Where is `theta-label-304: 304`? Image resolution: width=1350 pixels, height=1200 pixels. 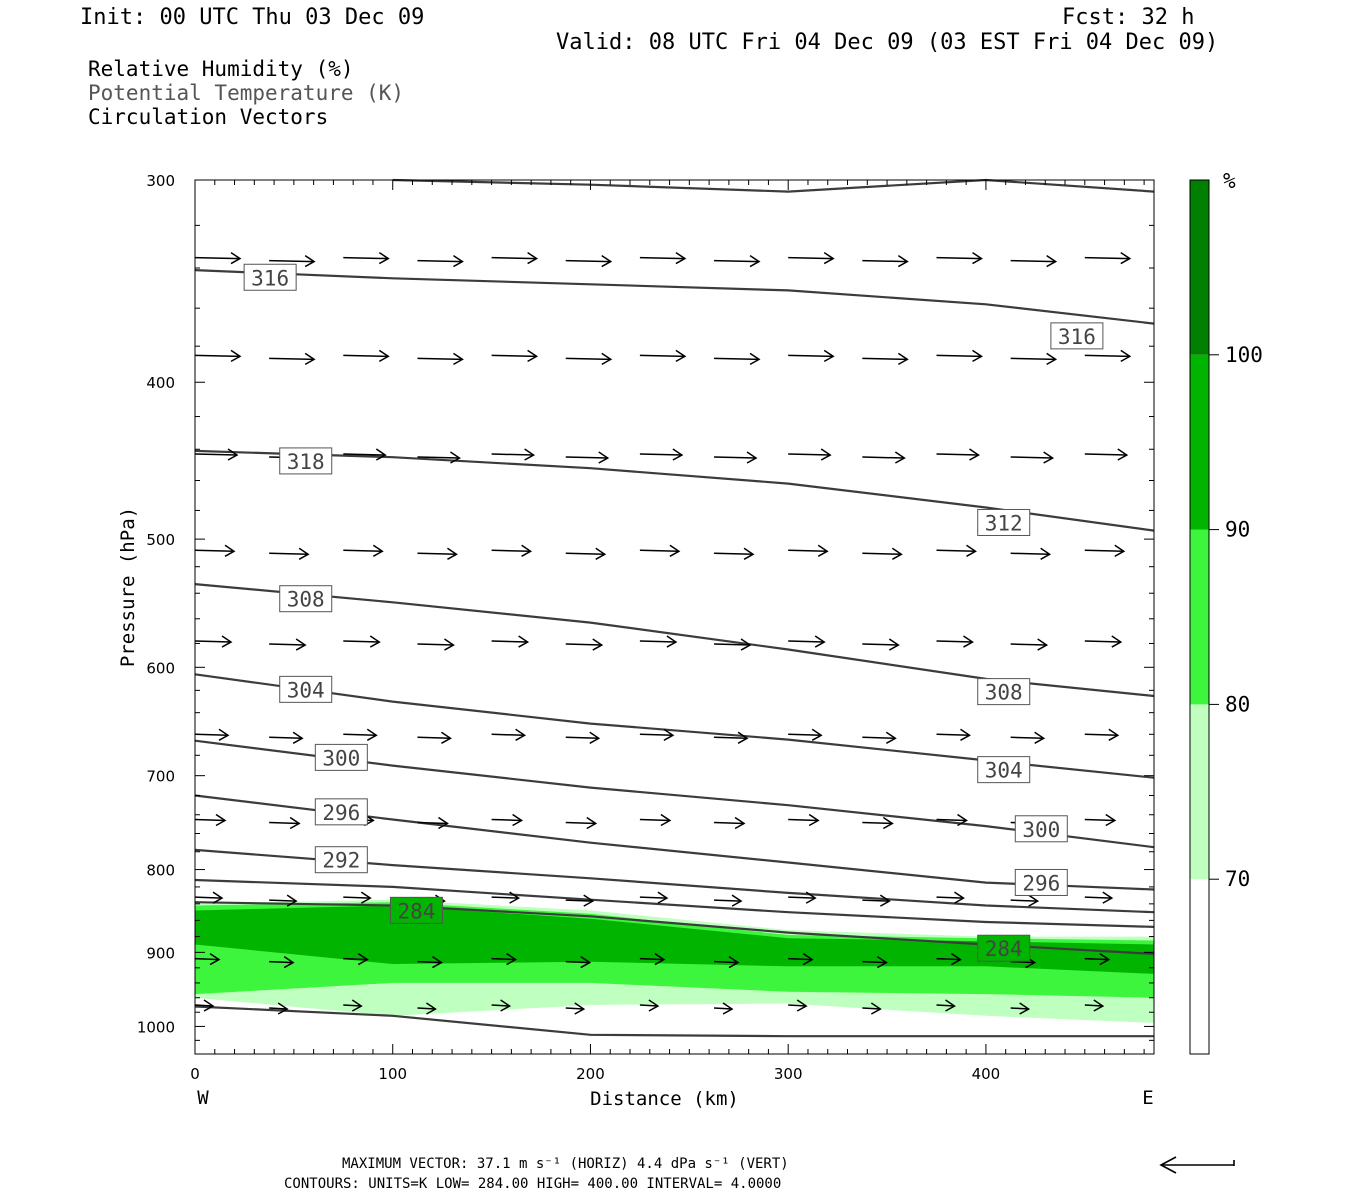 theta-label-304: 304 is located at coordinates (306, 689).